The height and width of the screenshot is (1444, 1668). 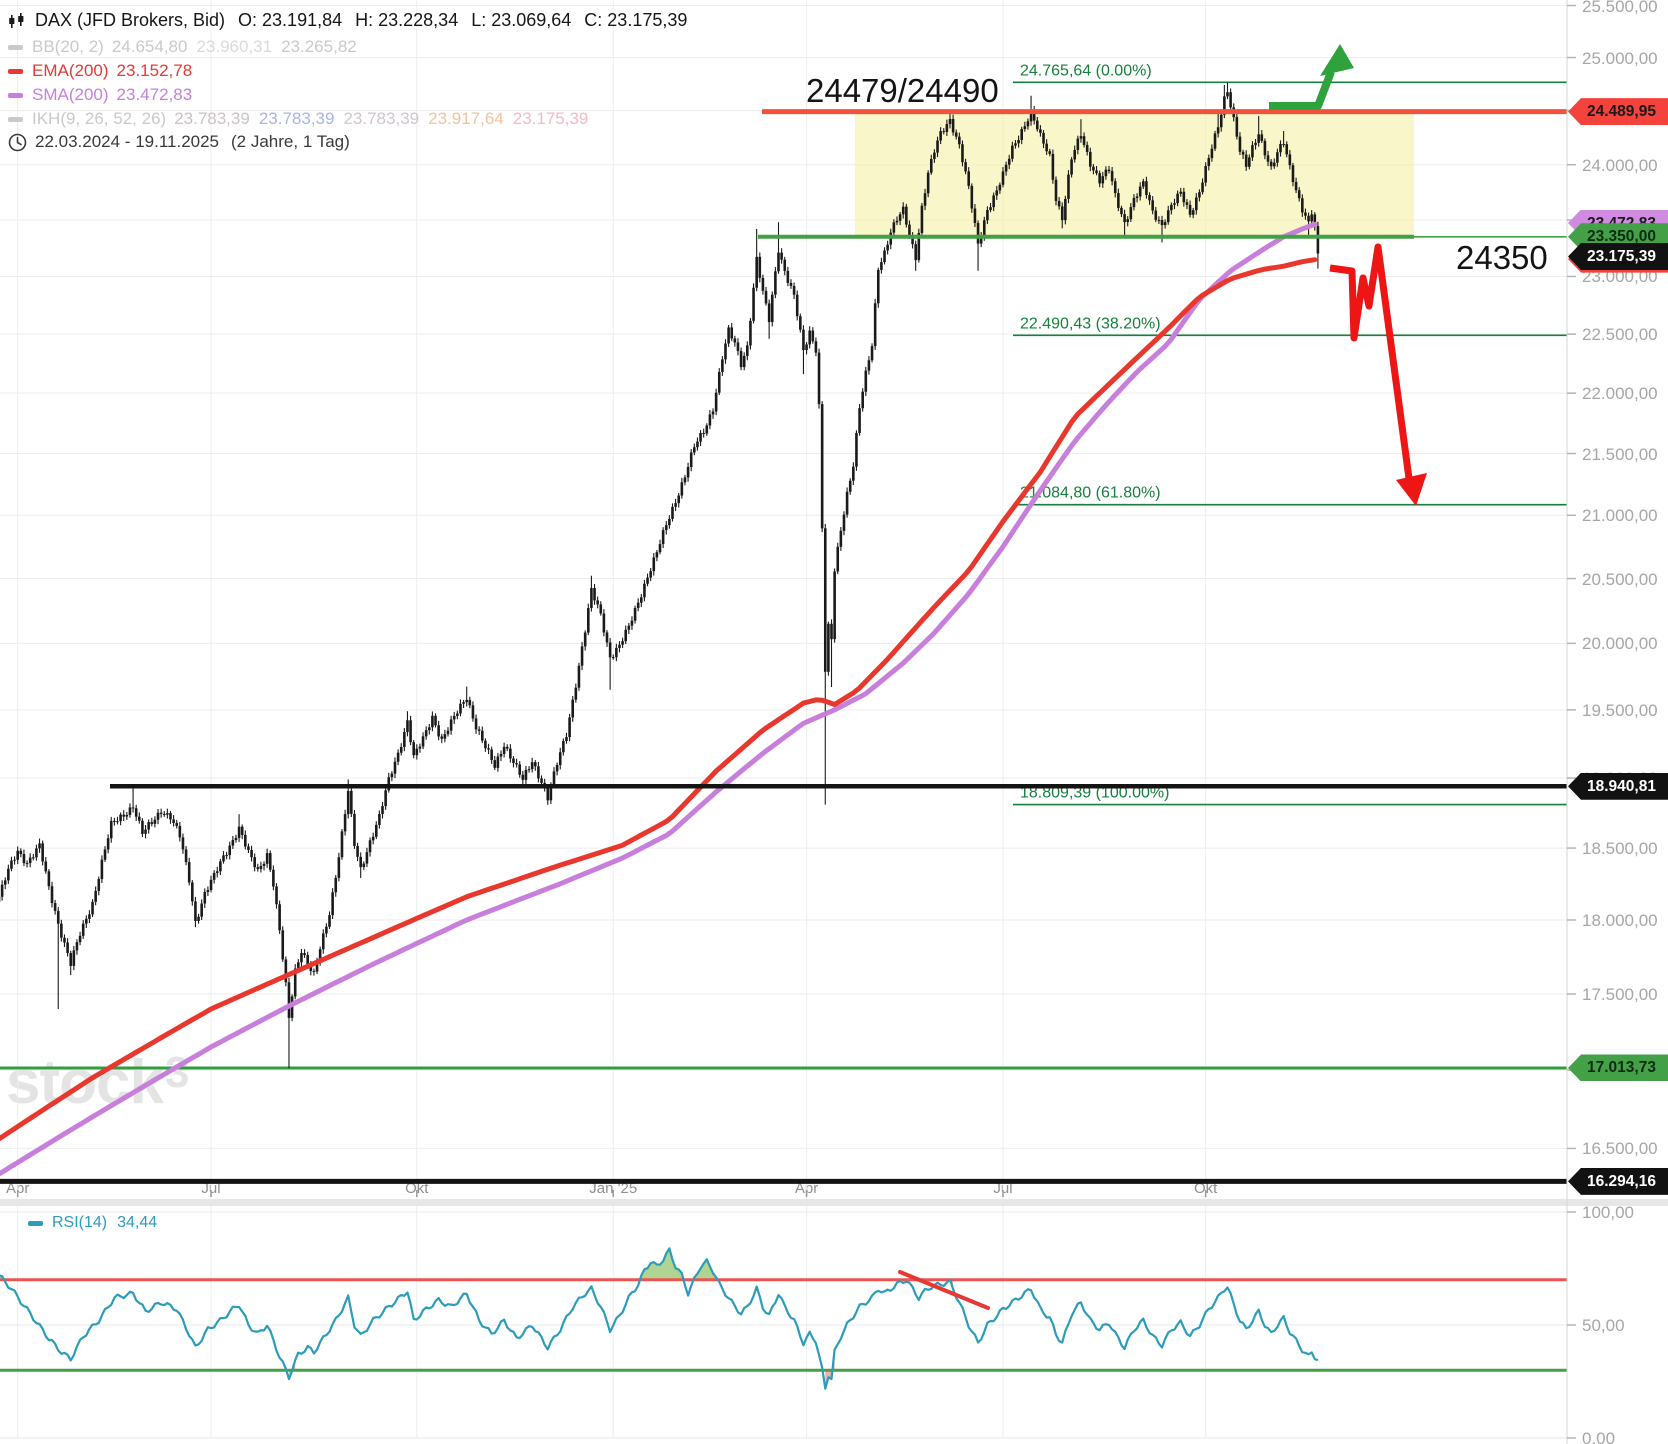 What do you see at coordinates (1620, 710) in the screenshot?
I see `price-tick-label: 19.500,00` at bounding box center [1620, 710].